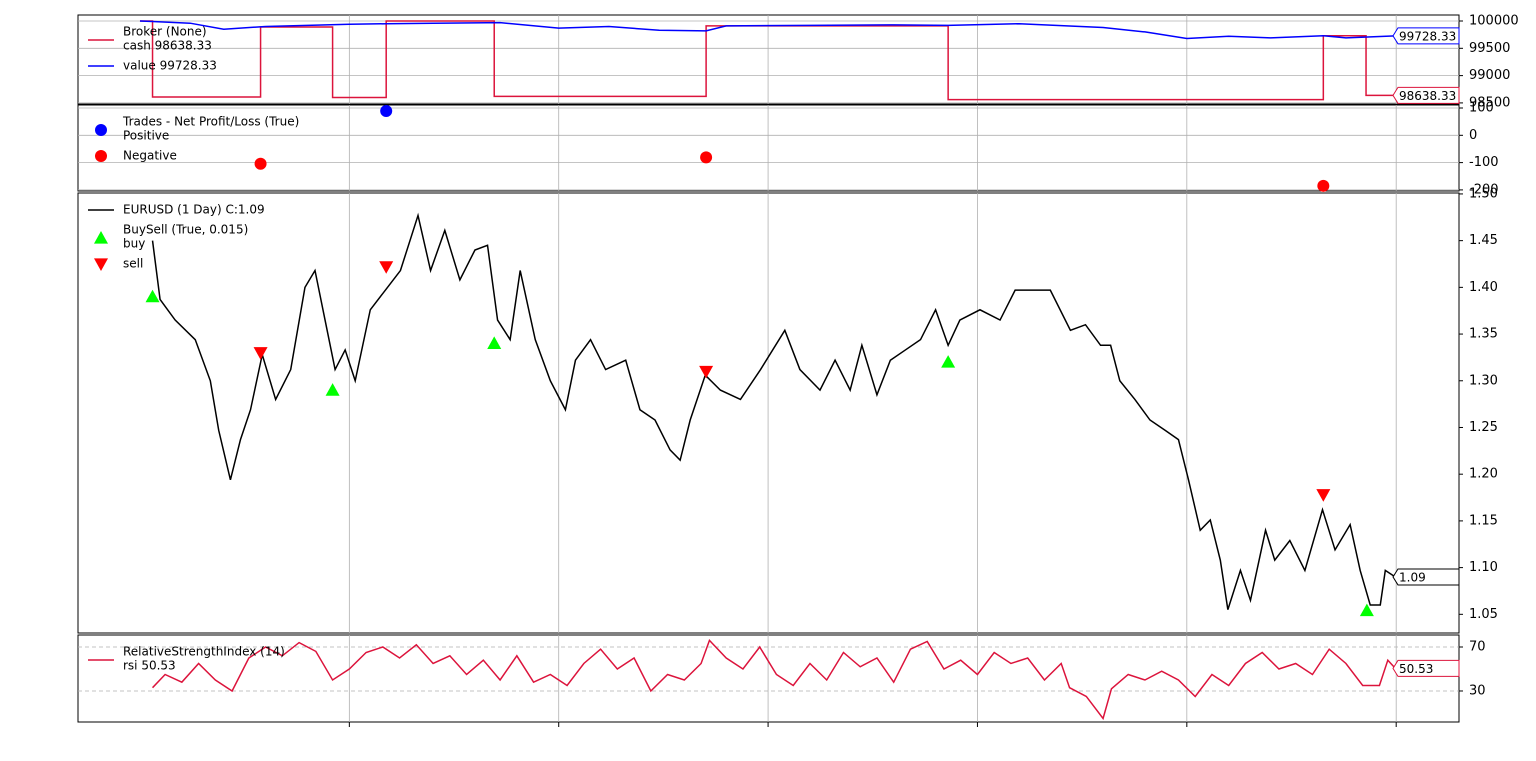 This screenshot has height=761, width=1536. What do you see at coordinates (170, 66) in the screenshot?
I see `legend-label: value 99728.33` at bounding box center [170, 66].